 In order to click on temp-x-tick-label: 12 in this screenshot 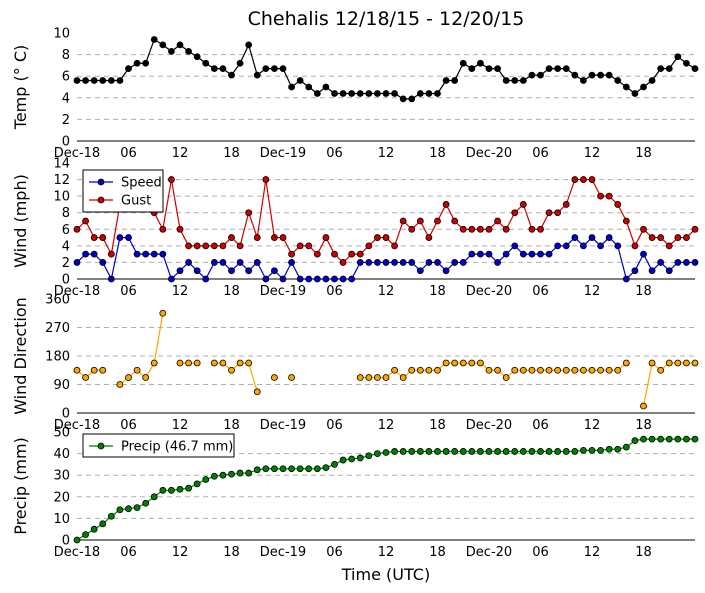, I will do `click(592, 153)`.